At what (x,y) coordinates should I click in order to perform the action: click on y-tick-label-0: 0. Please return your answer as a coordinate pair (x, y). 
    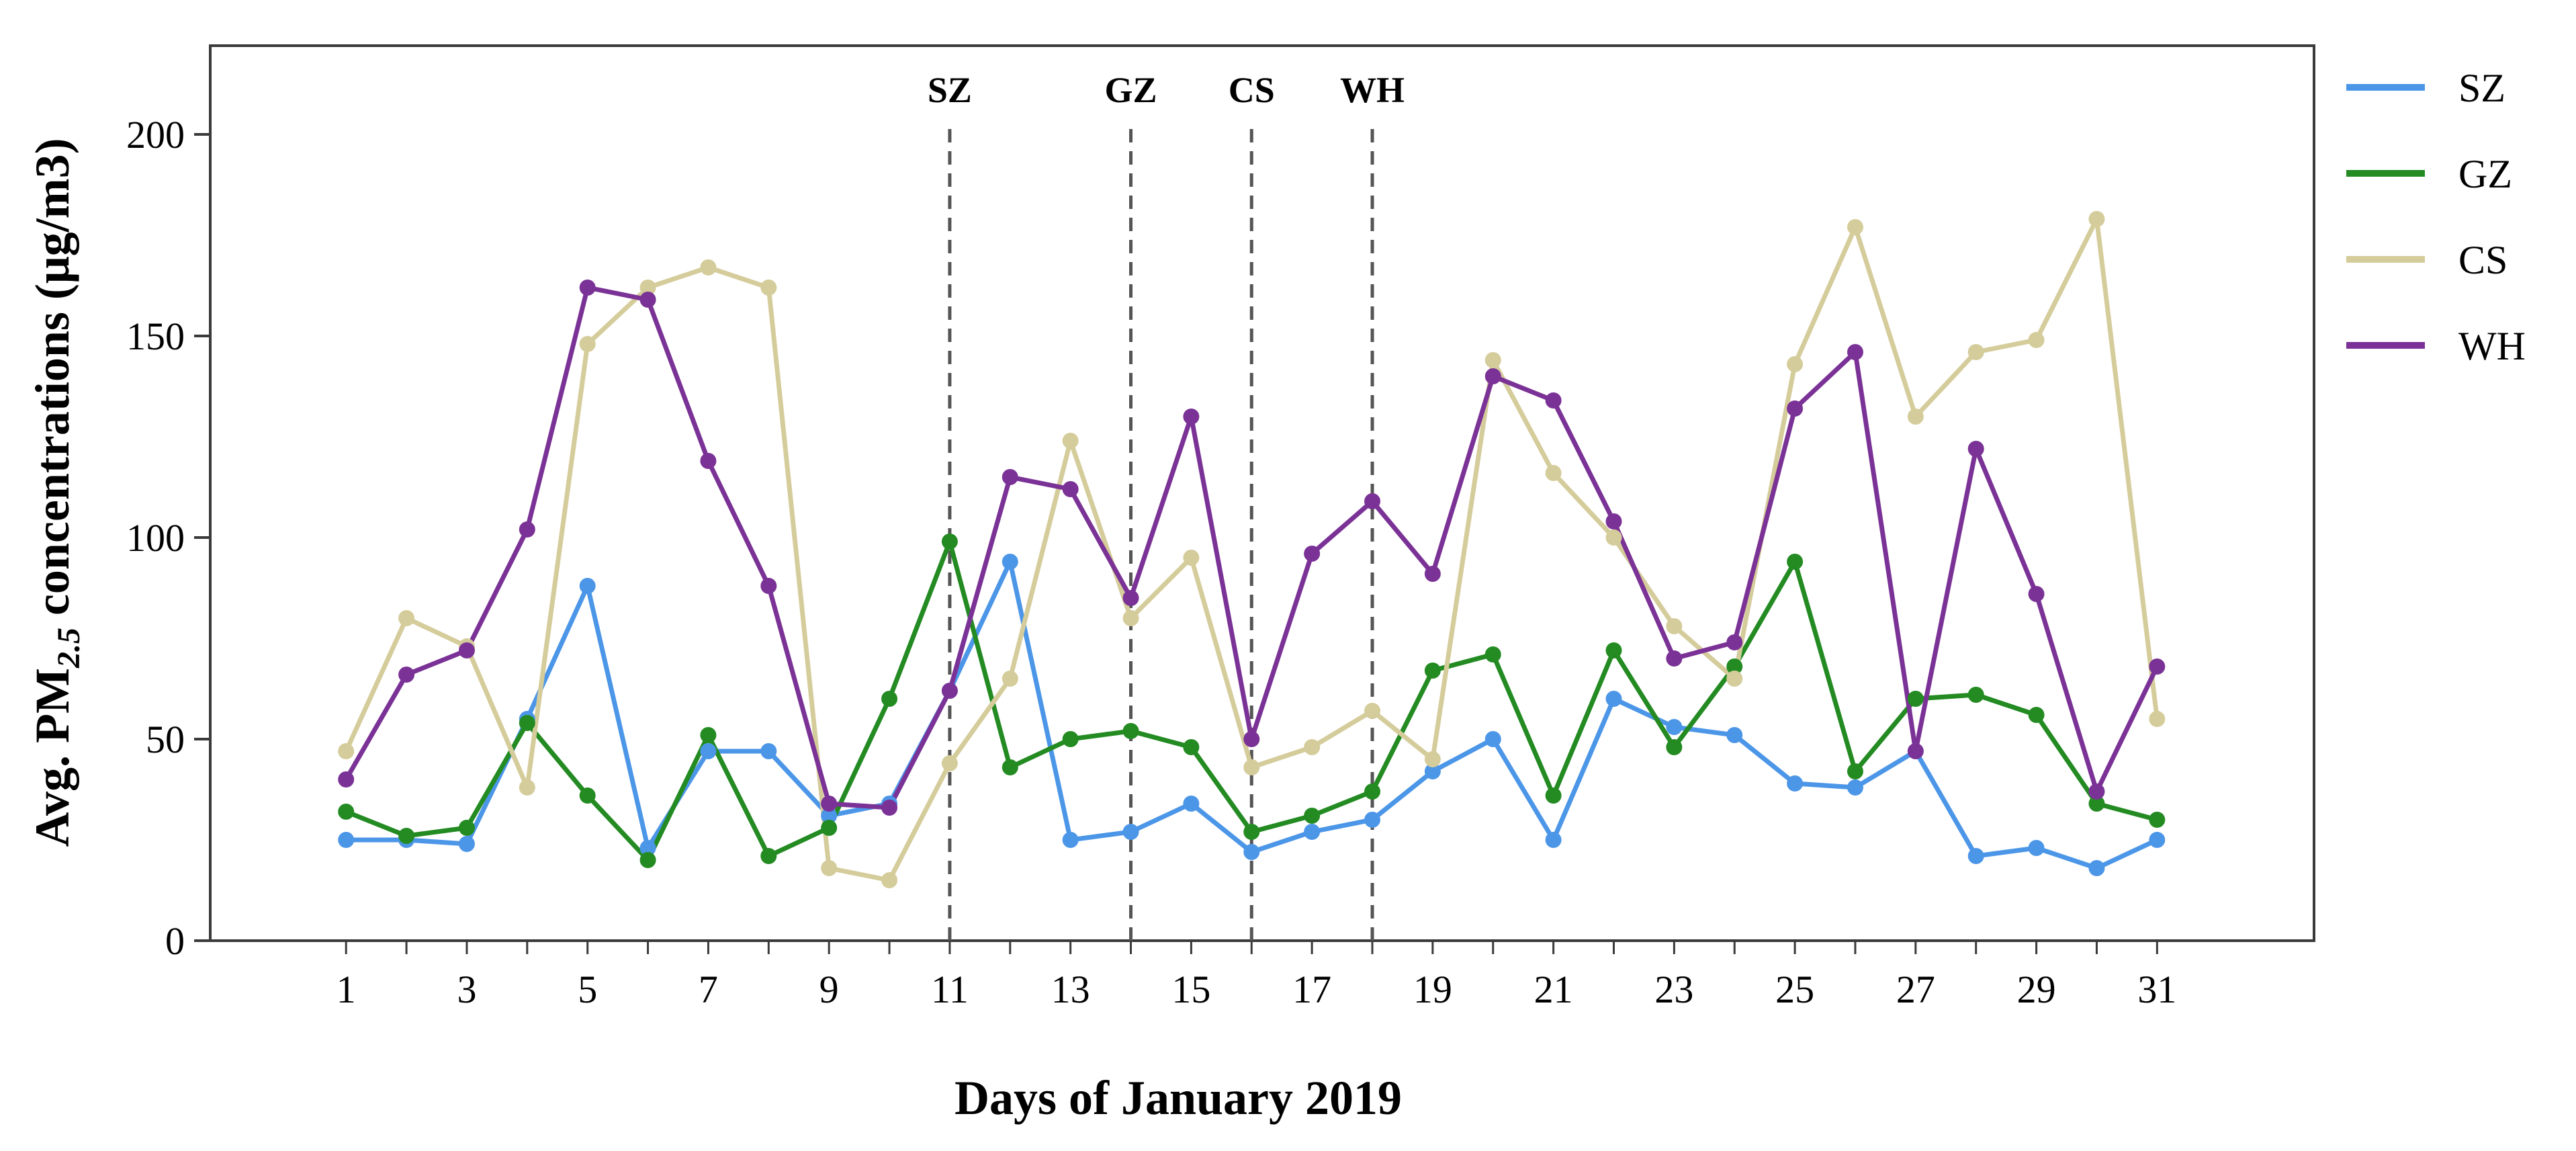
    Looking at the image, I should click on (175, 941).